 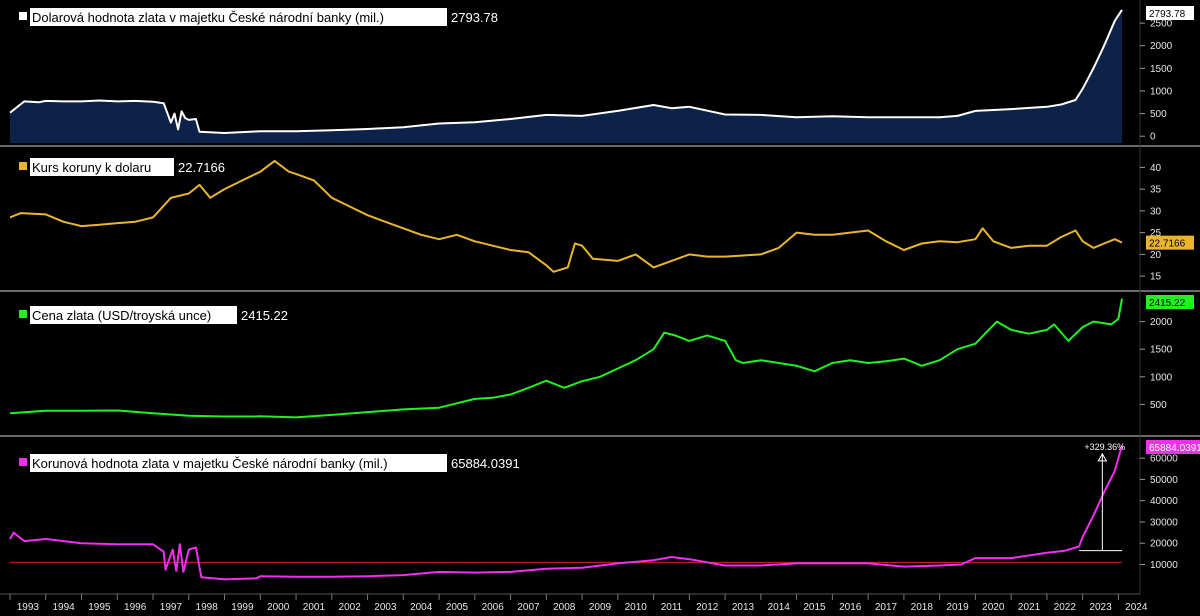 What do you see at coordinates (1156, 190) in the screenshot?
I see `y-tick-label: 35` at bounding box center [1156, 190].